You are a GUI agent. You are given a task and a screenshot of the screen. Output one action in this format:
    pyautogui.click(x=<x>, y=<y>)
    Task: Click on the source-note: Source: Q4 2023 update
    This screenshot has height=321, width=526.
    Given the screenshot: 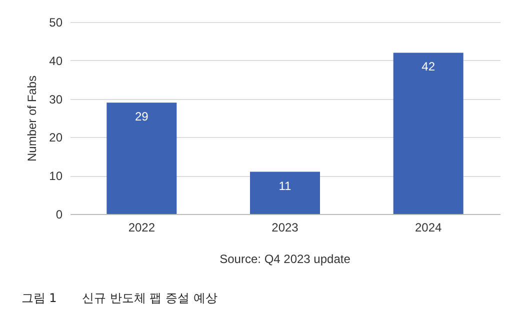 What is the action you would take?
    pyautogui.click(x=285, y=259)
    